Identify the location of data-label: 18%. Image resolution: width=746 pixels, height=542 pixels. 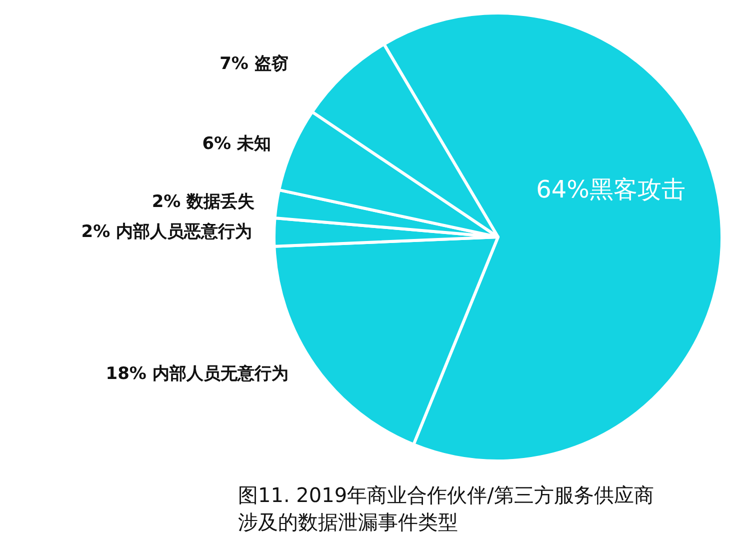
(126, 374).